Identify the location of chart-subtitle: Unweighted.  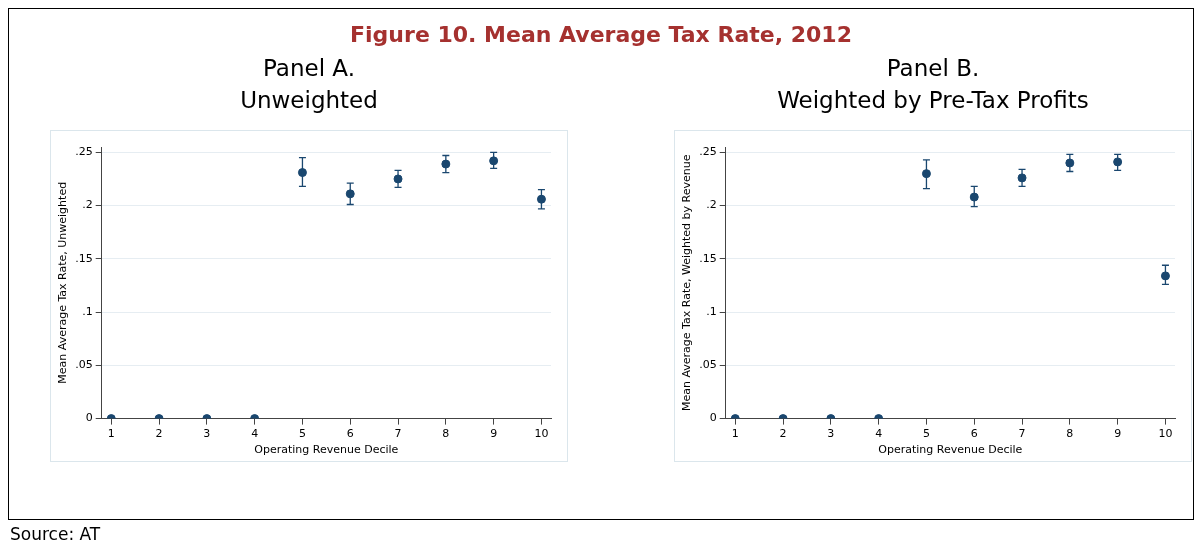
(309, 100).